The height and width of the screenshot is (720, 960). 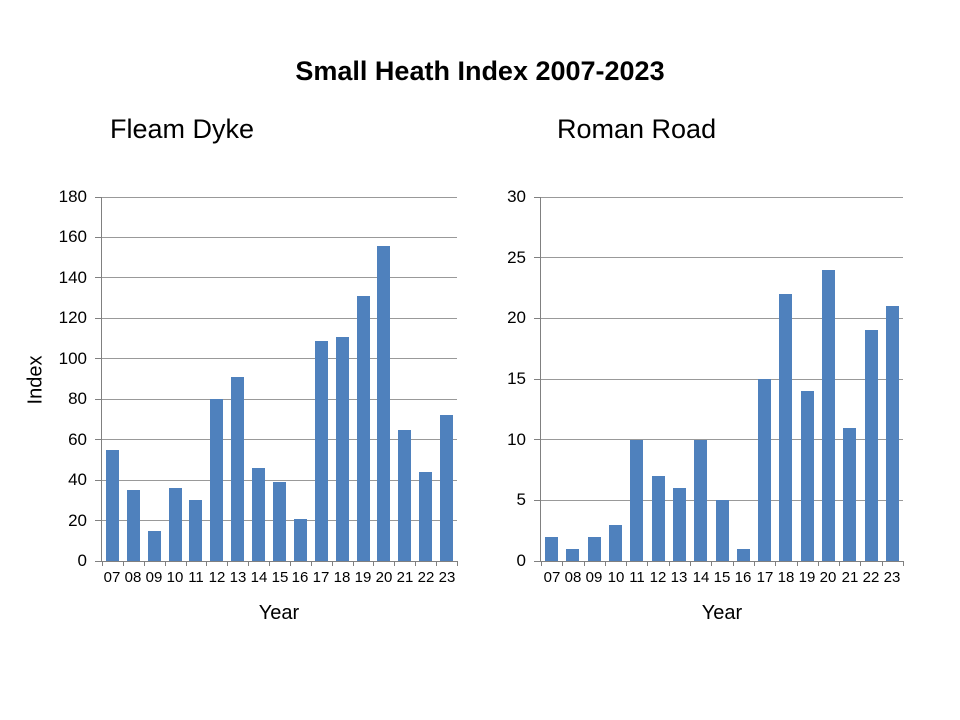 What do you see at coordinates (72, 237) in the screenshot?
I see `y-tick-label: 160` at bounding box center [72, 237].